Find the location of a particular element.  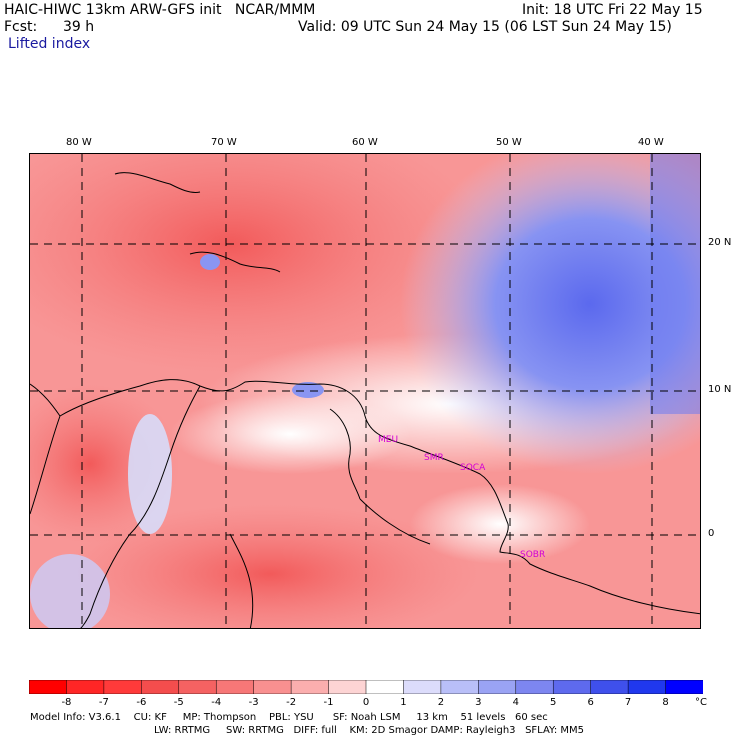

stable-region-edge is located at coordinates (675, 284).